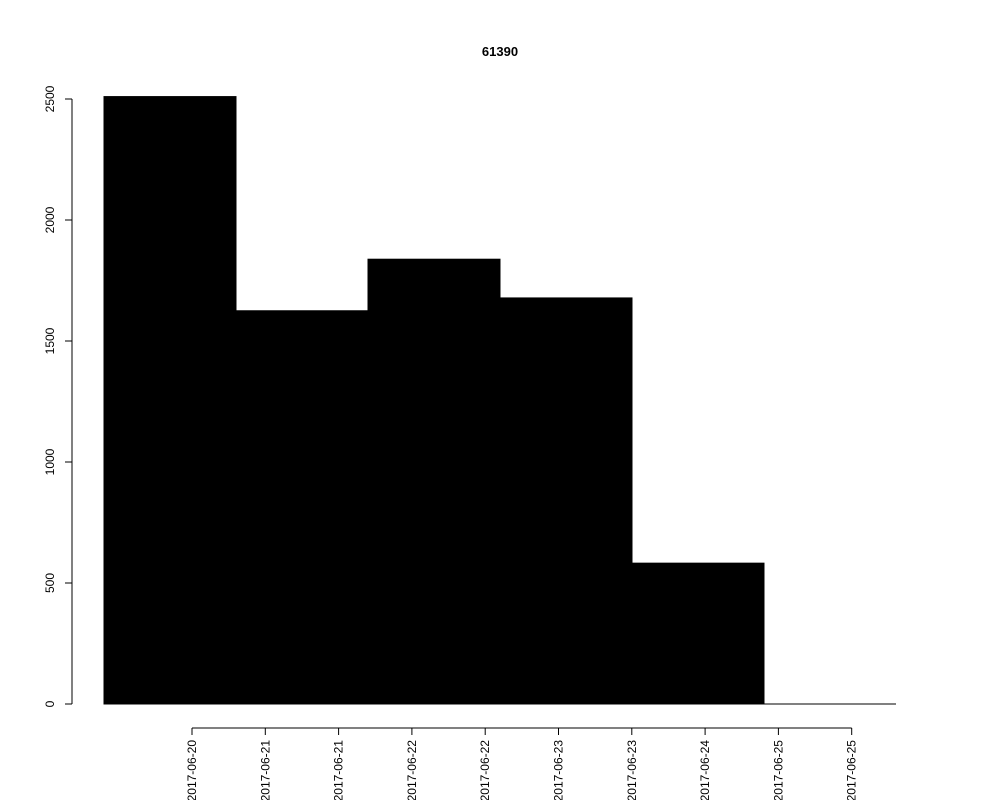 The image size is (1000, 800). I want to click on x-tick-label: 2017-06-24, so click(705, 770).